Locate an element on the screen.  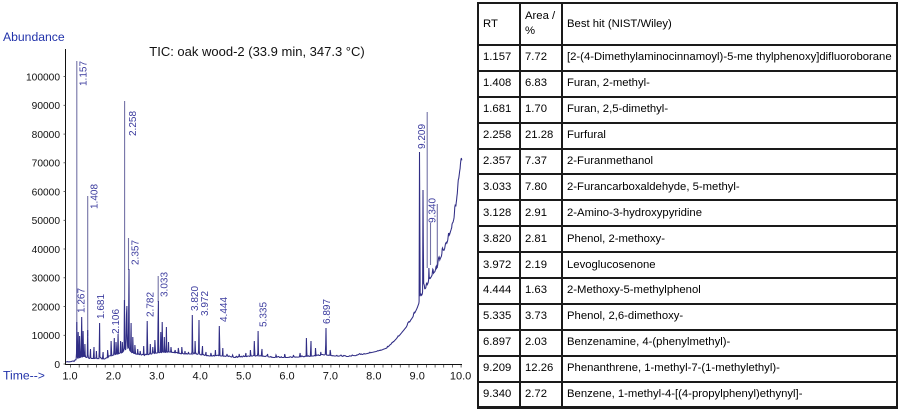
svg-text: Time--> is located at coordinates (24, 376).